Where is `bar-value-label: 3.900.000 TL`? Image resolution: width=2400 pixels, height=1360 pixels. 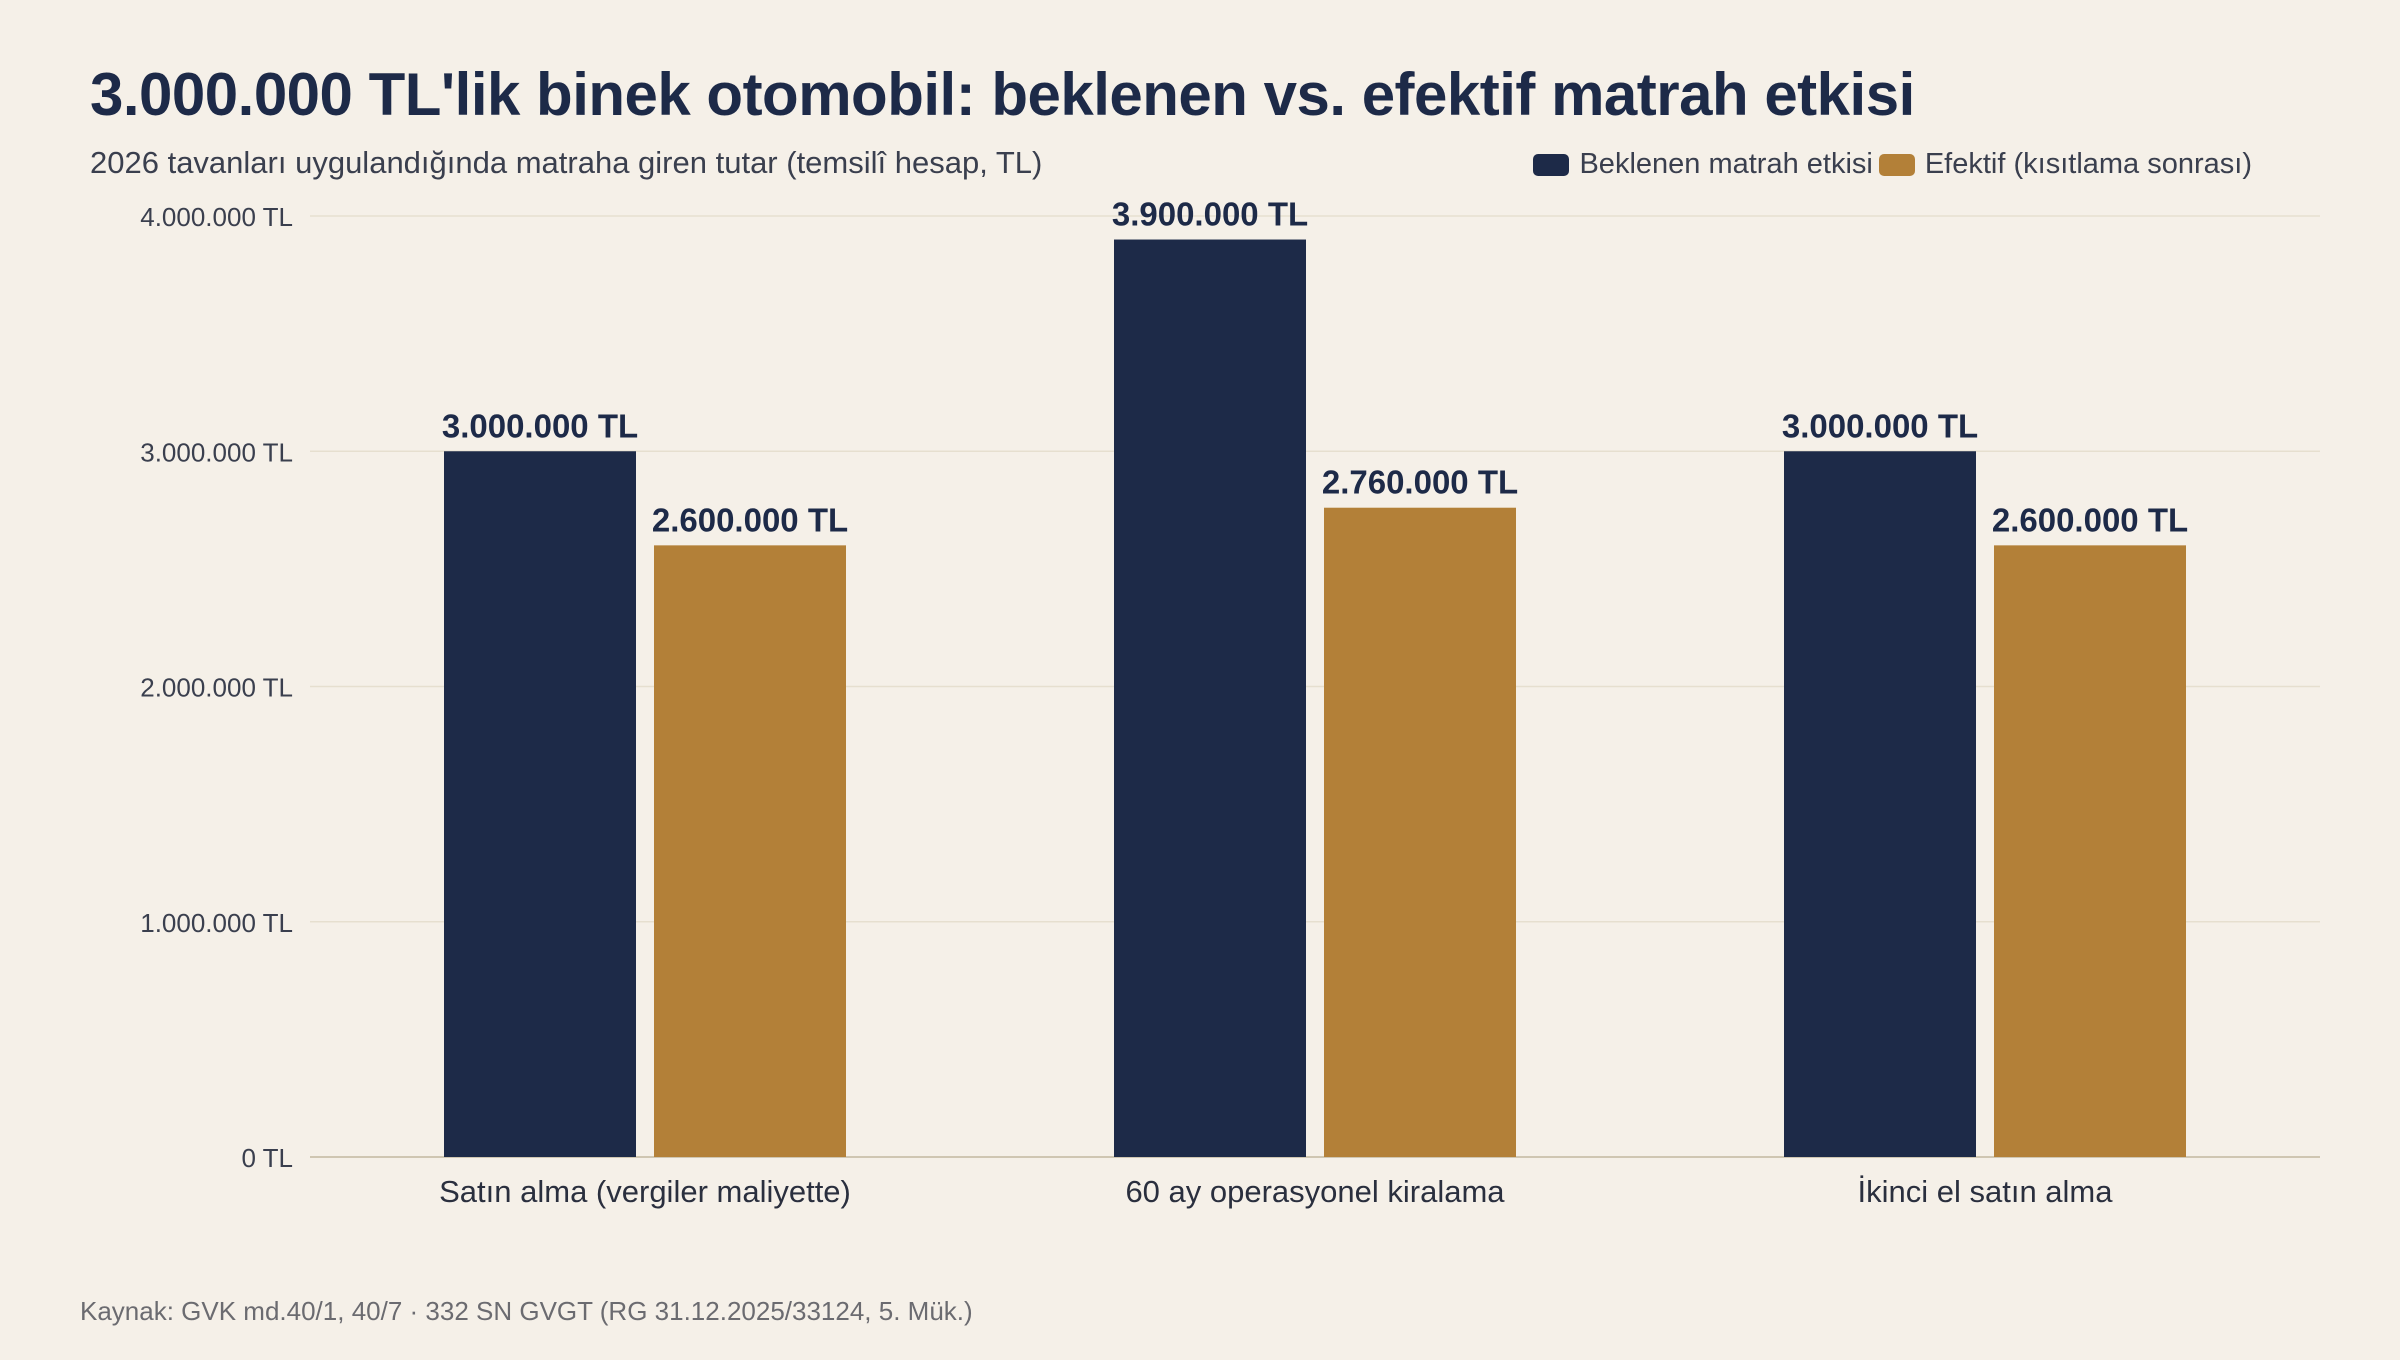 bar-value-label: 3.900.000 TL is located at coordinates (1210, 214).